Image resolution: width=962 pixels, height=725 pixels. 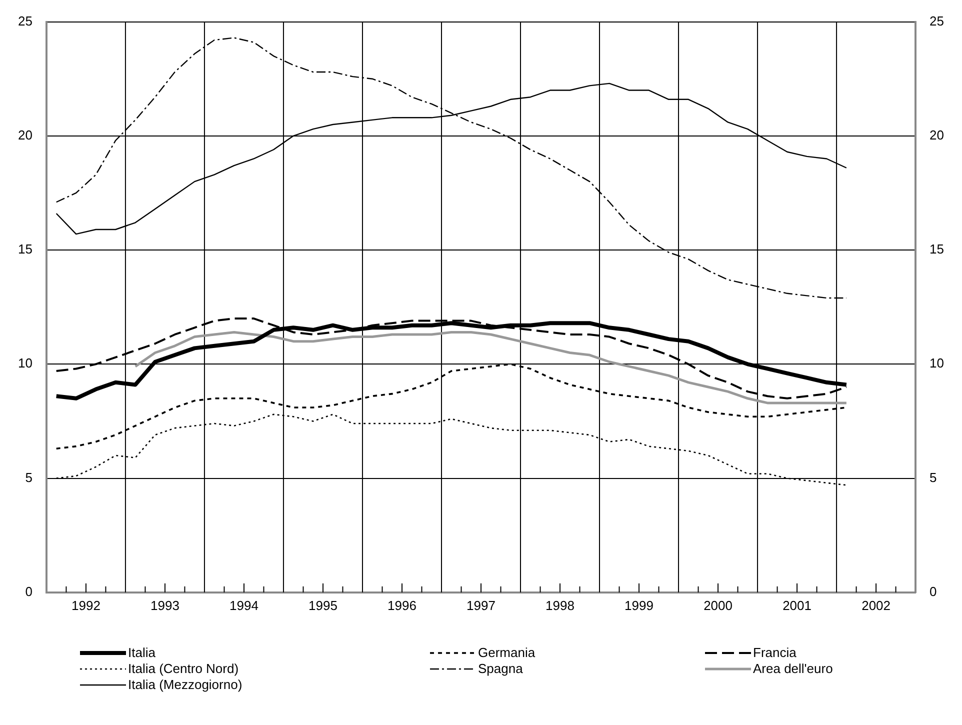 I want to click on x-tick-label: 1994, so click(x=244, y=605).